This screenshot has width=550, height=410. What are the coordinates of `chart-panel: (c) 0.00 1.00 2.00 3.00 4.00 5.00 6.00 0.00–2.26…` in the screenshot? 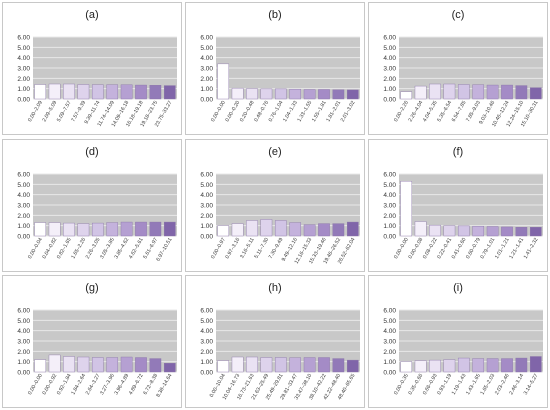 It's located at (458, 68).